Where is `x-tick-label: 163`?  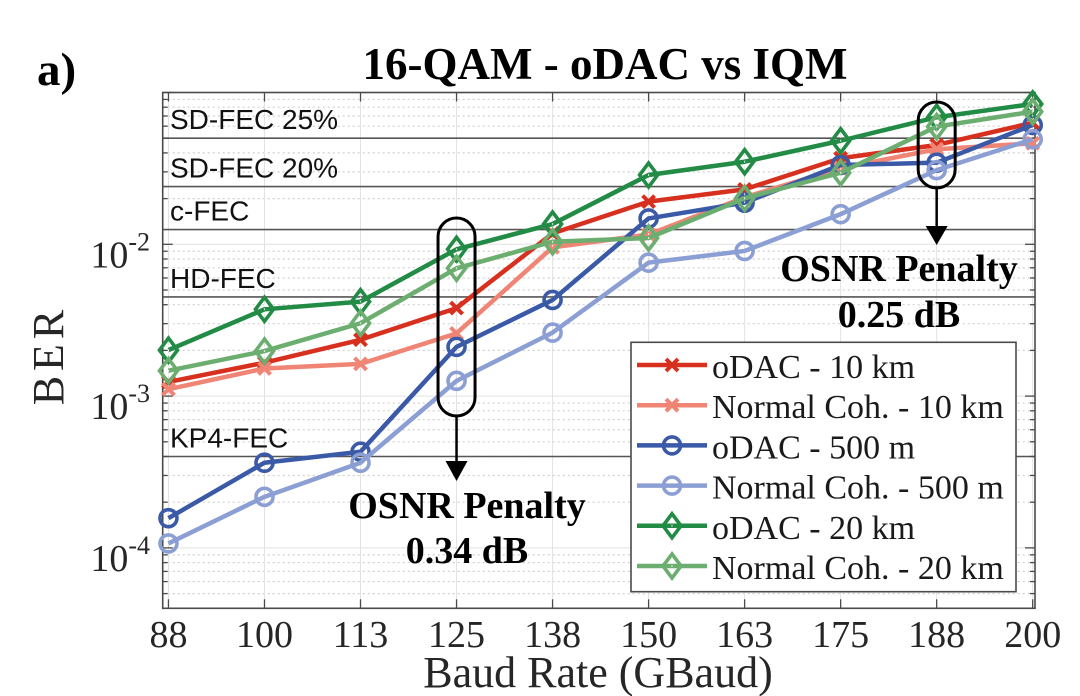 x-tick-label: 163 is located at coordinates (744, 635).